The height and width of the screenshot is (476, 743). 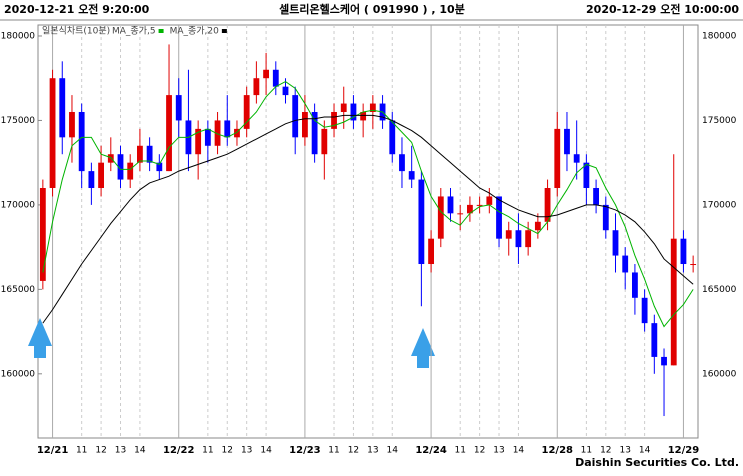 I want to click on end-time: 2020-12-29 오전 10:00:00, so click(x=662, y=9).